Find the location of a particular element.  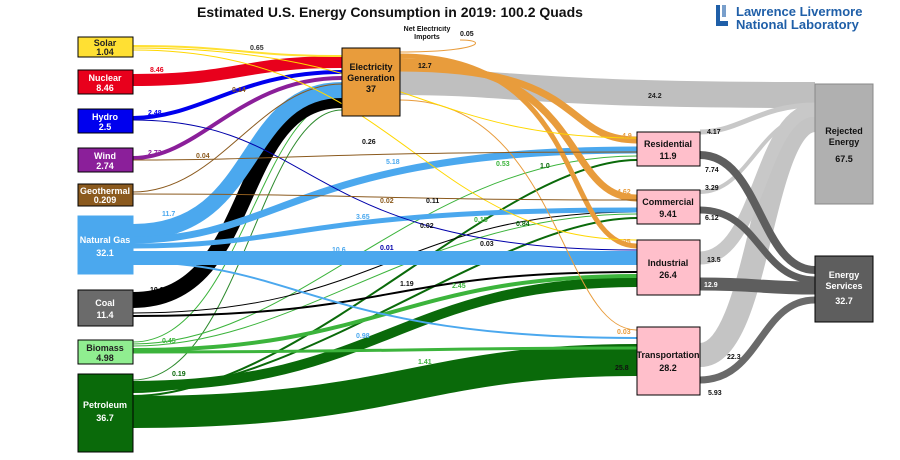

label-coal-elec: 10.2 is located at coordinates (157, 290).